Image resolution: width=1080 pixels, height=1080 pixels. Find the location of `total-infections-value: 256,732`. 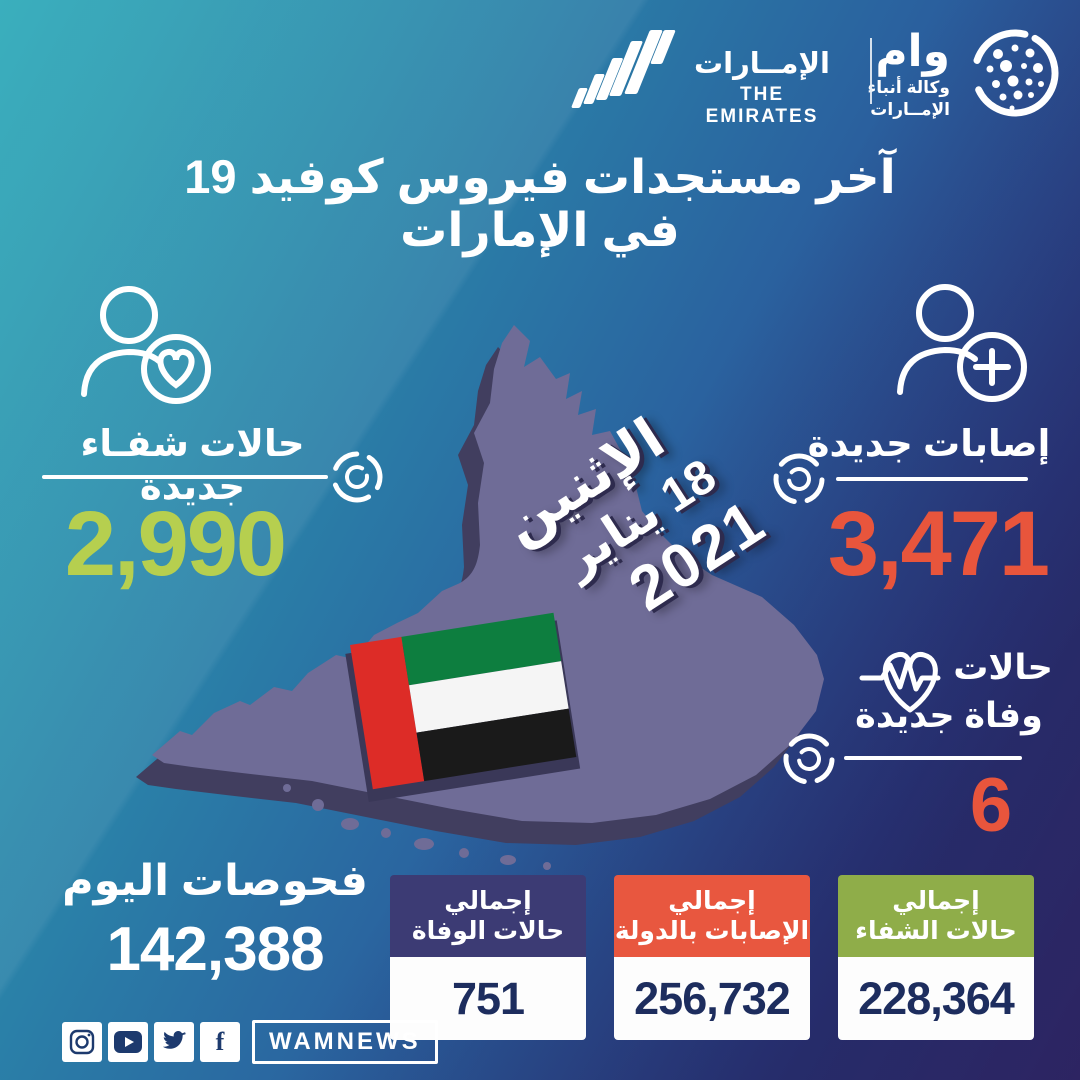

total-infections-value: 256,732 is located at coordinates (712, 998).